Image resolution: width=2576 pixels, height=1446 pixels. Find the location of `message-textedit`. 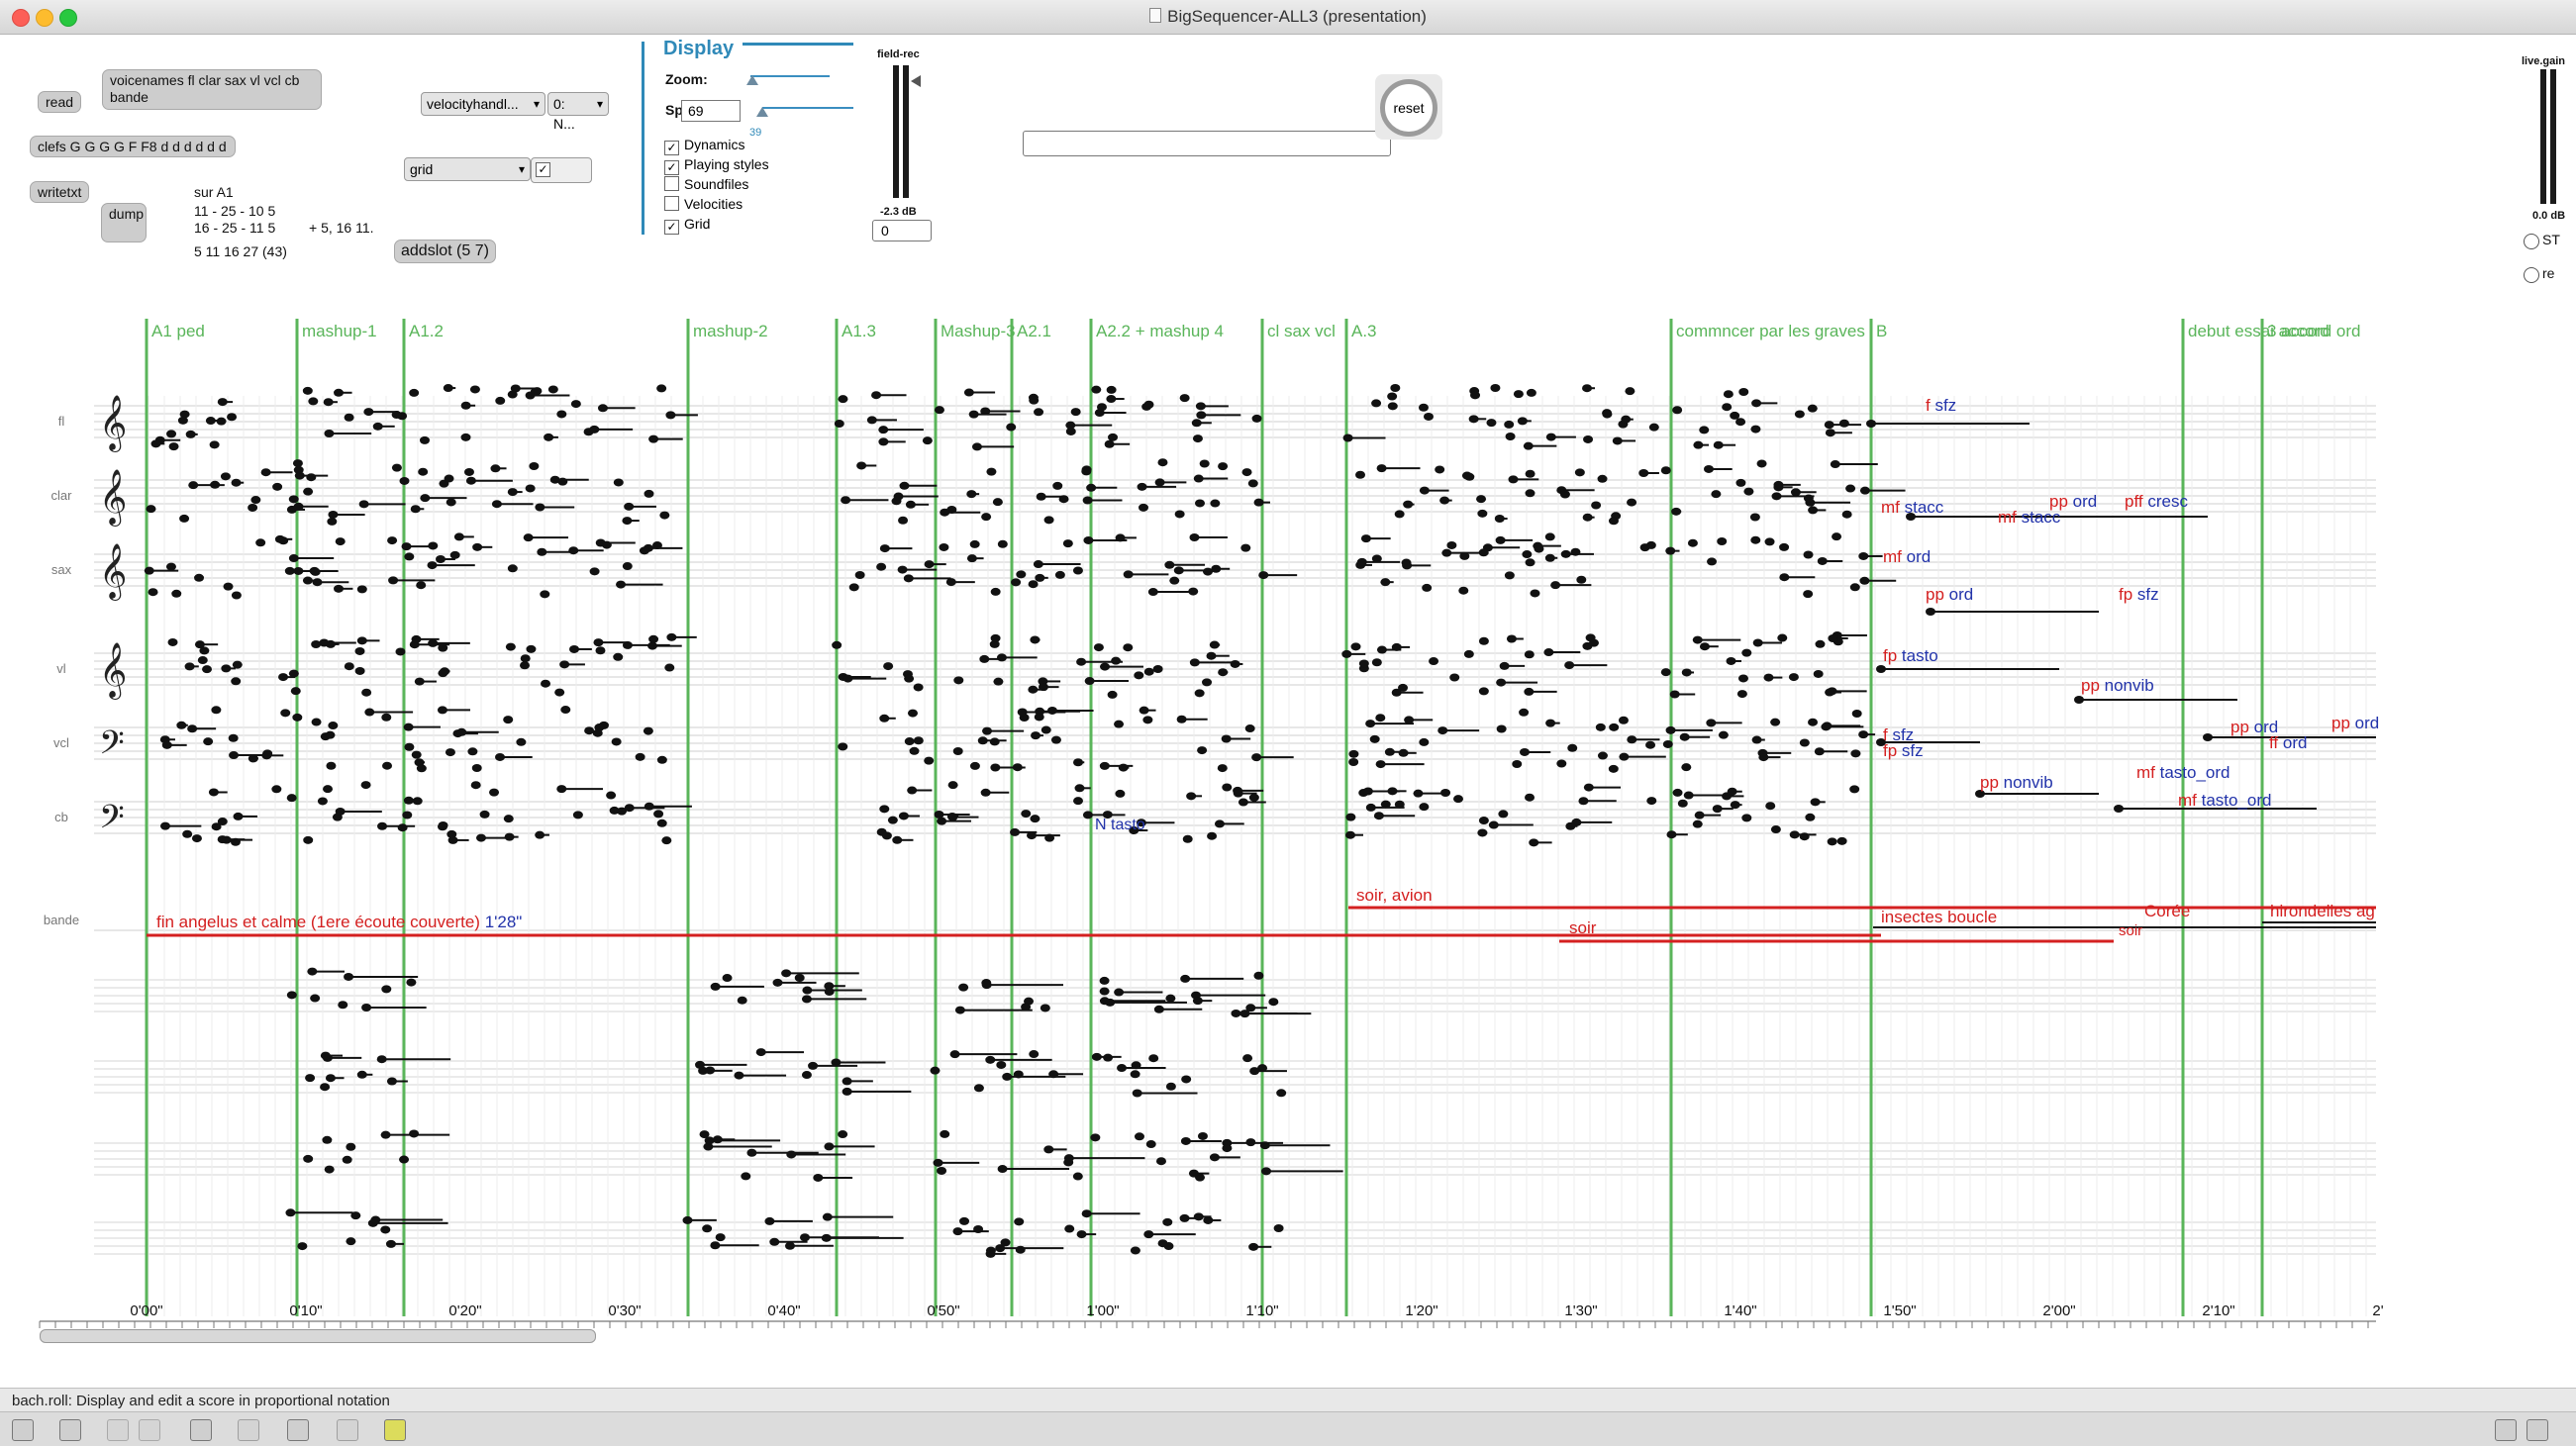

message-textedit is located at coordinates (1207, 143).